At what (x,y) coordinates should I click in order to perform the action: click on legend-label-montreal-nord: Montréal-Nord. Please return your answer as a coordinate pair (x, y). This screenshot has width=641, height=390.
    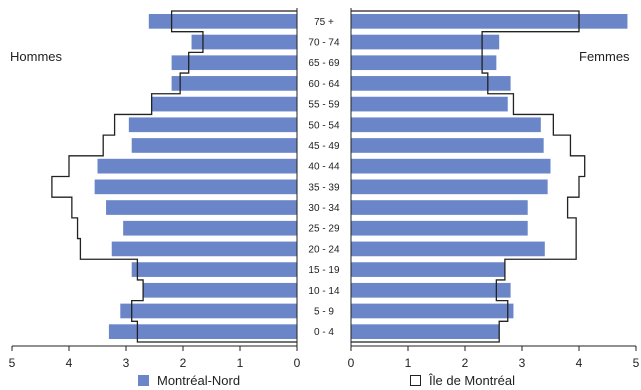
    Looking at the image, I should click on (199, 380).